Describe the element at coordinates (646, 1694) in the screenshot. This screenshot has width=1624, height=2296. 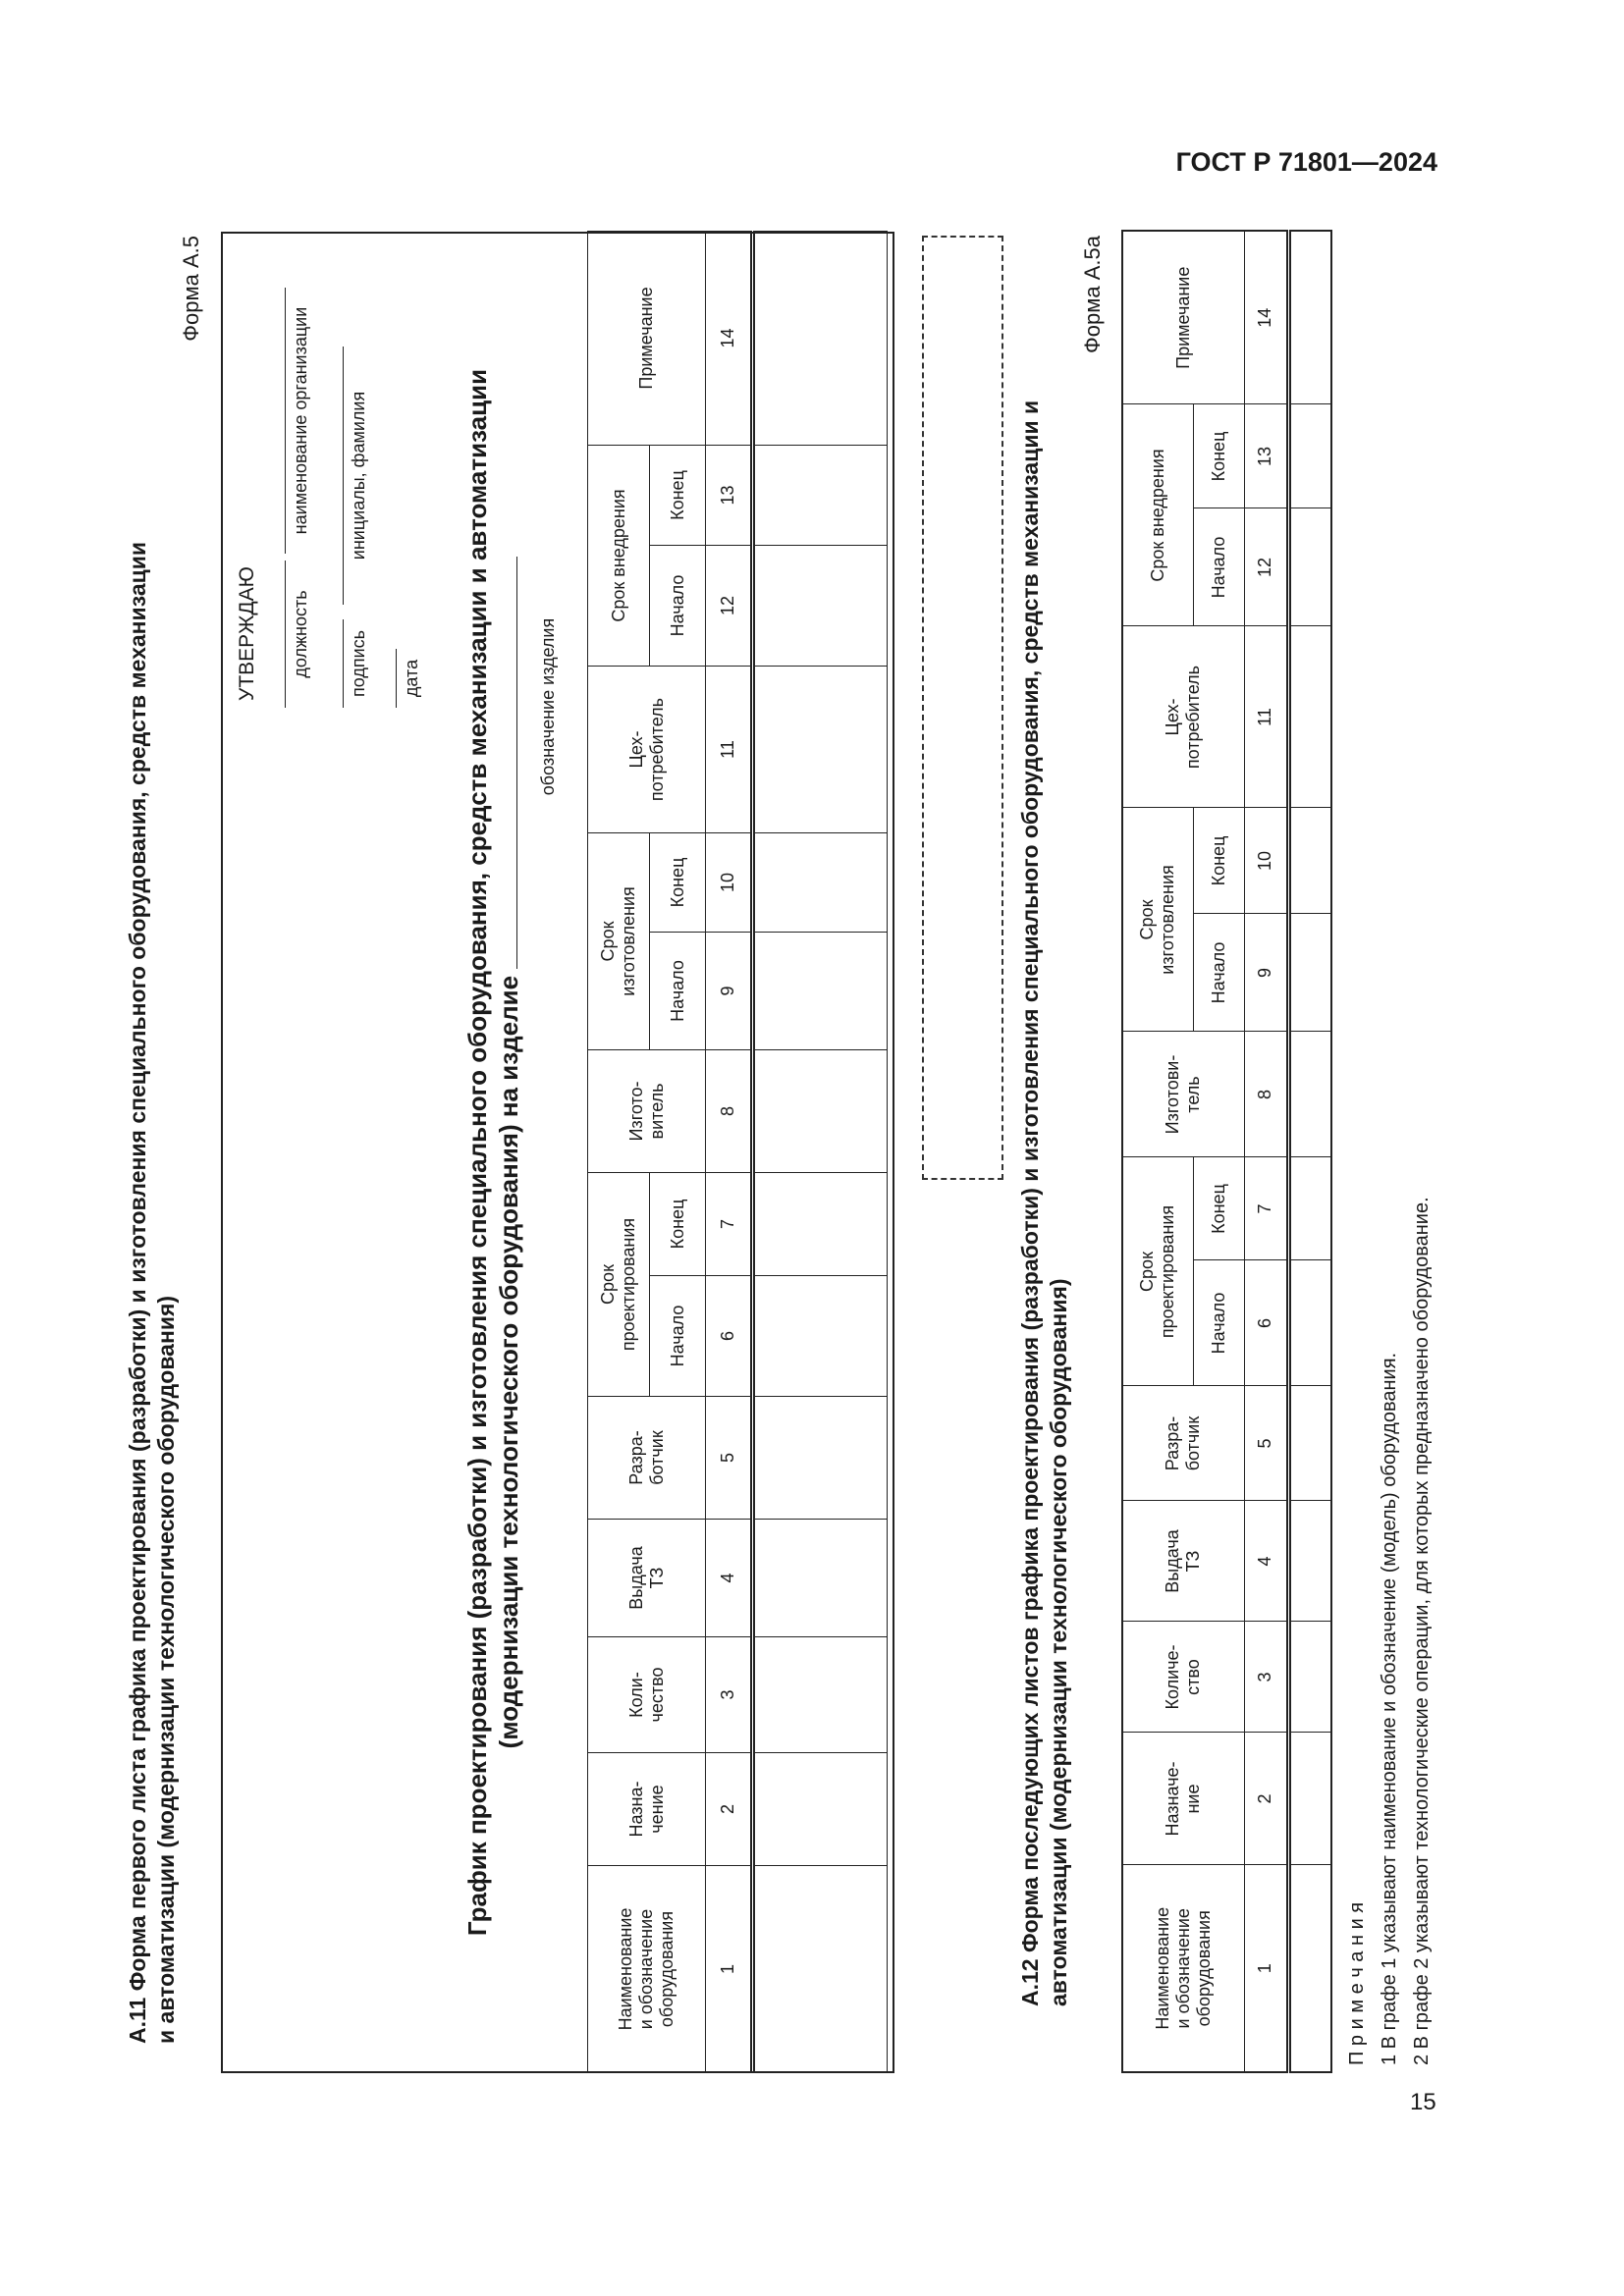
I see `column-header: Коли- чество` at that location.